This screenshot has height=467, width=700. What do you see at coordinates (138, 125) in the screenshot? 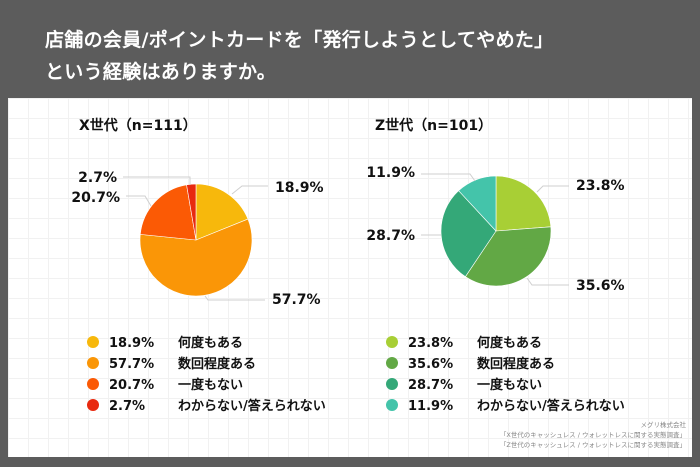
I see `chart-title-x-generation: X世代（n=111）` at bounding box center [138, 125].